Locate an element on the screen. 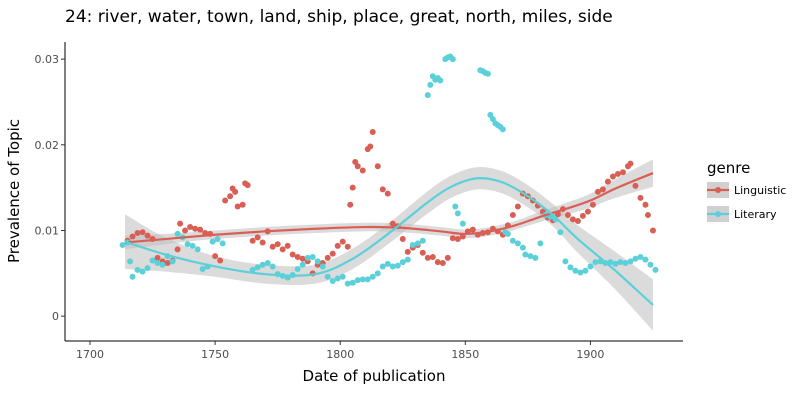 Image resolution: width=800 pixels, height=400 pixels. x-axis-title: Date of publication is located at coordinates (374, 376).